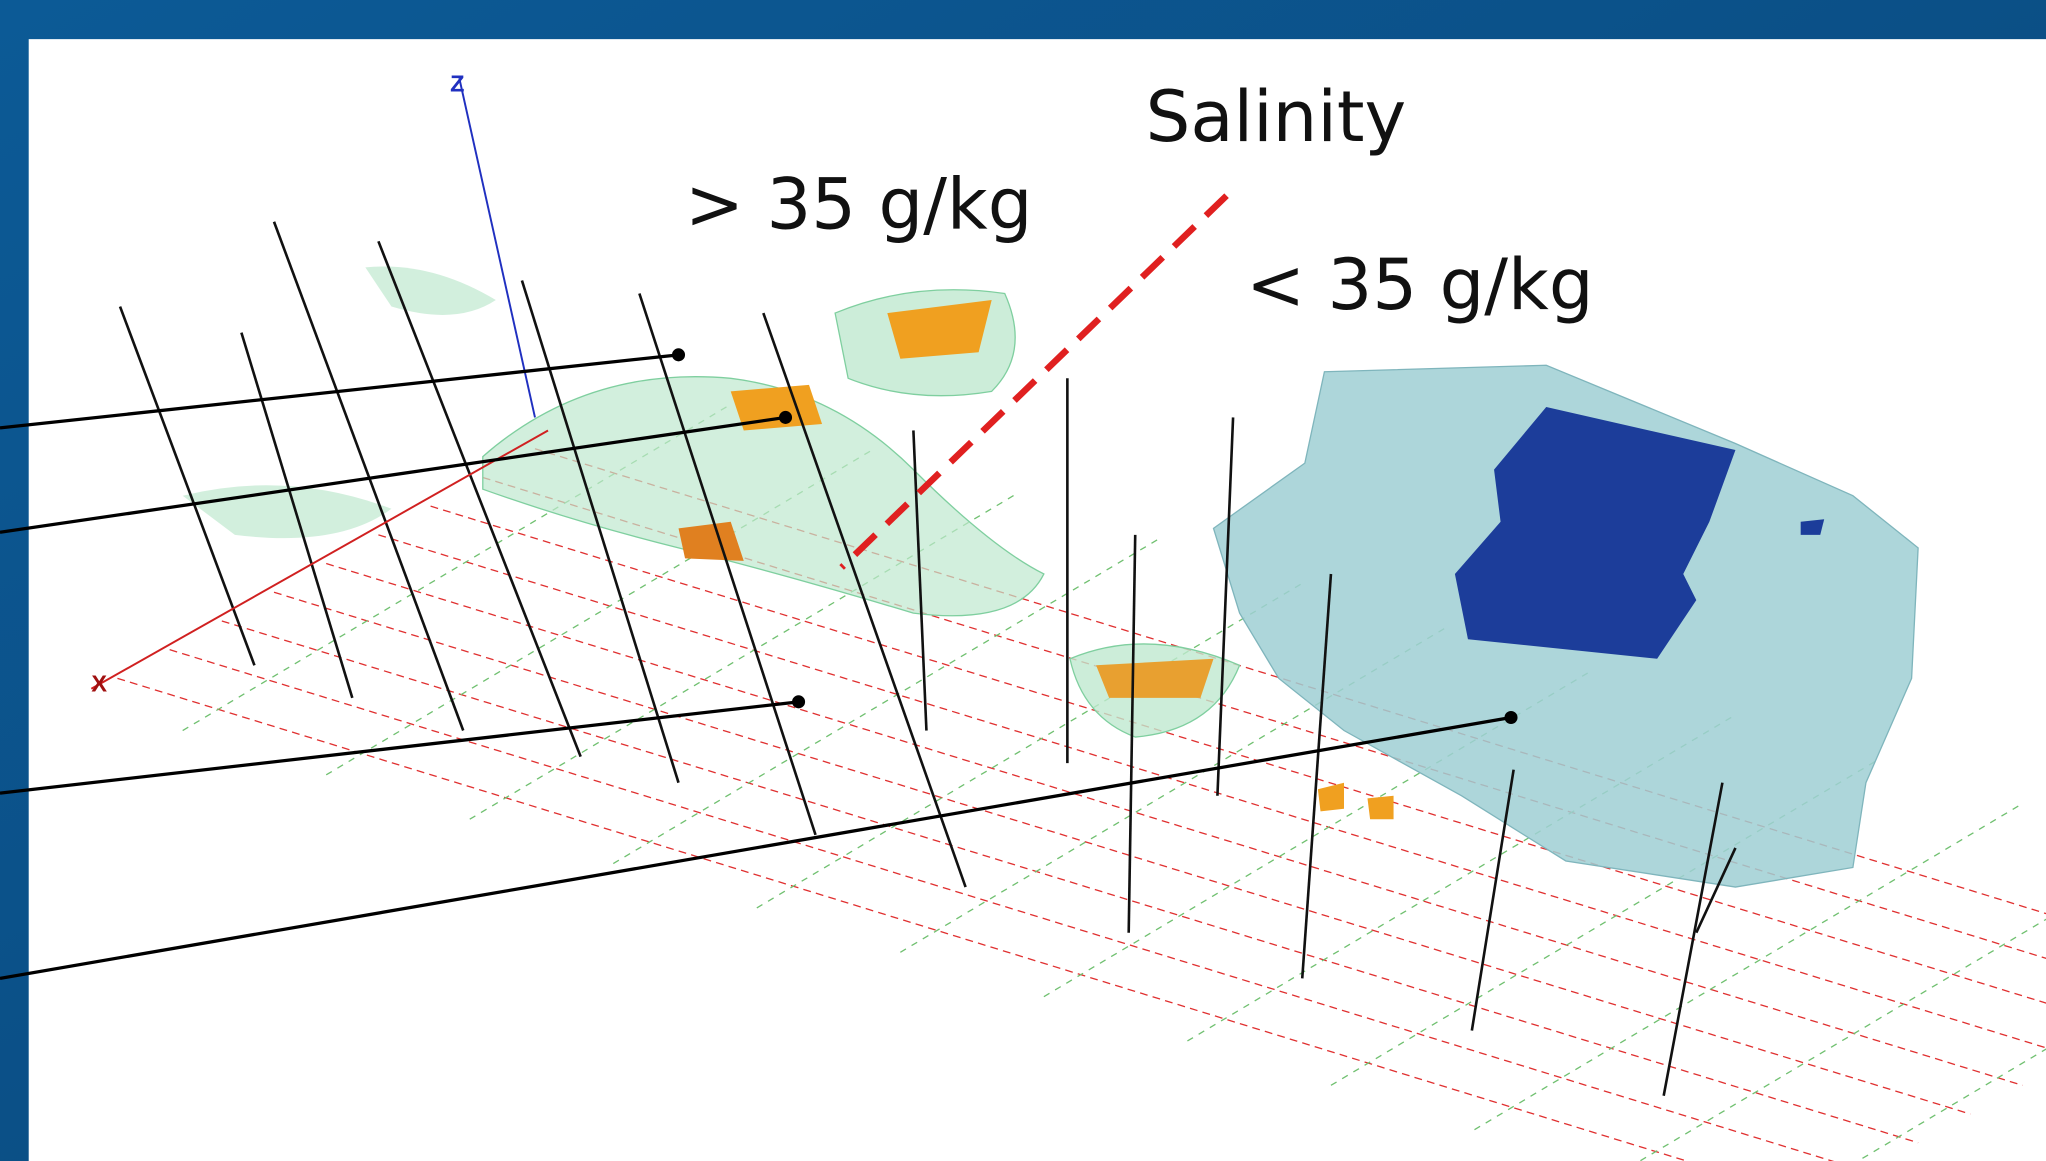  I want to click on low-label: < 35 g/kg, so click(1419, 285).